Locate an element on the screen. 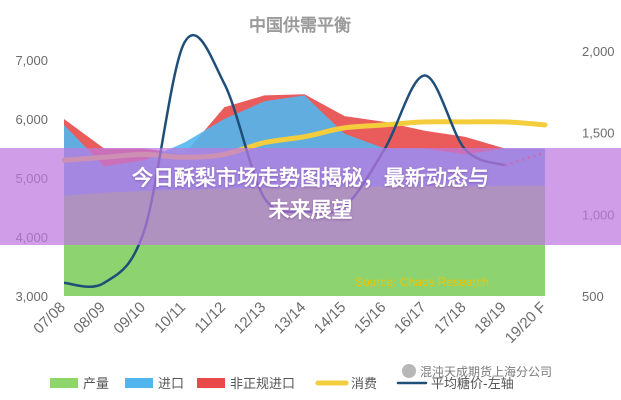 The width and height of the screenshot is (621, 400). x-tick-label: 10/11 is located at coordinates (170, 318).